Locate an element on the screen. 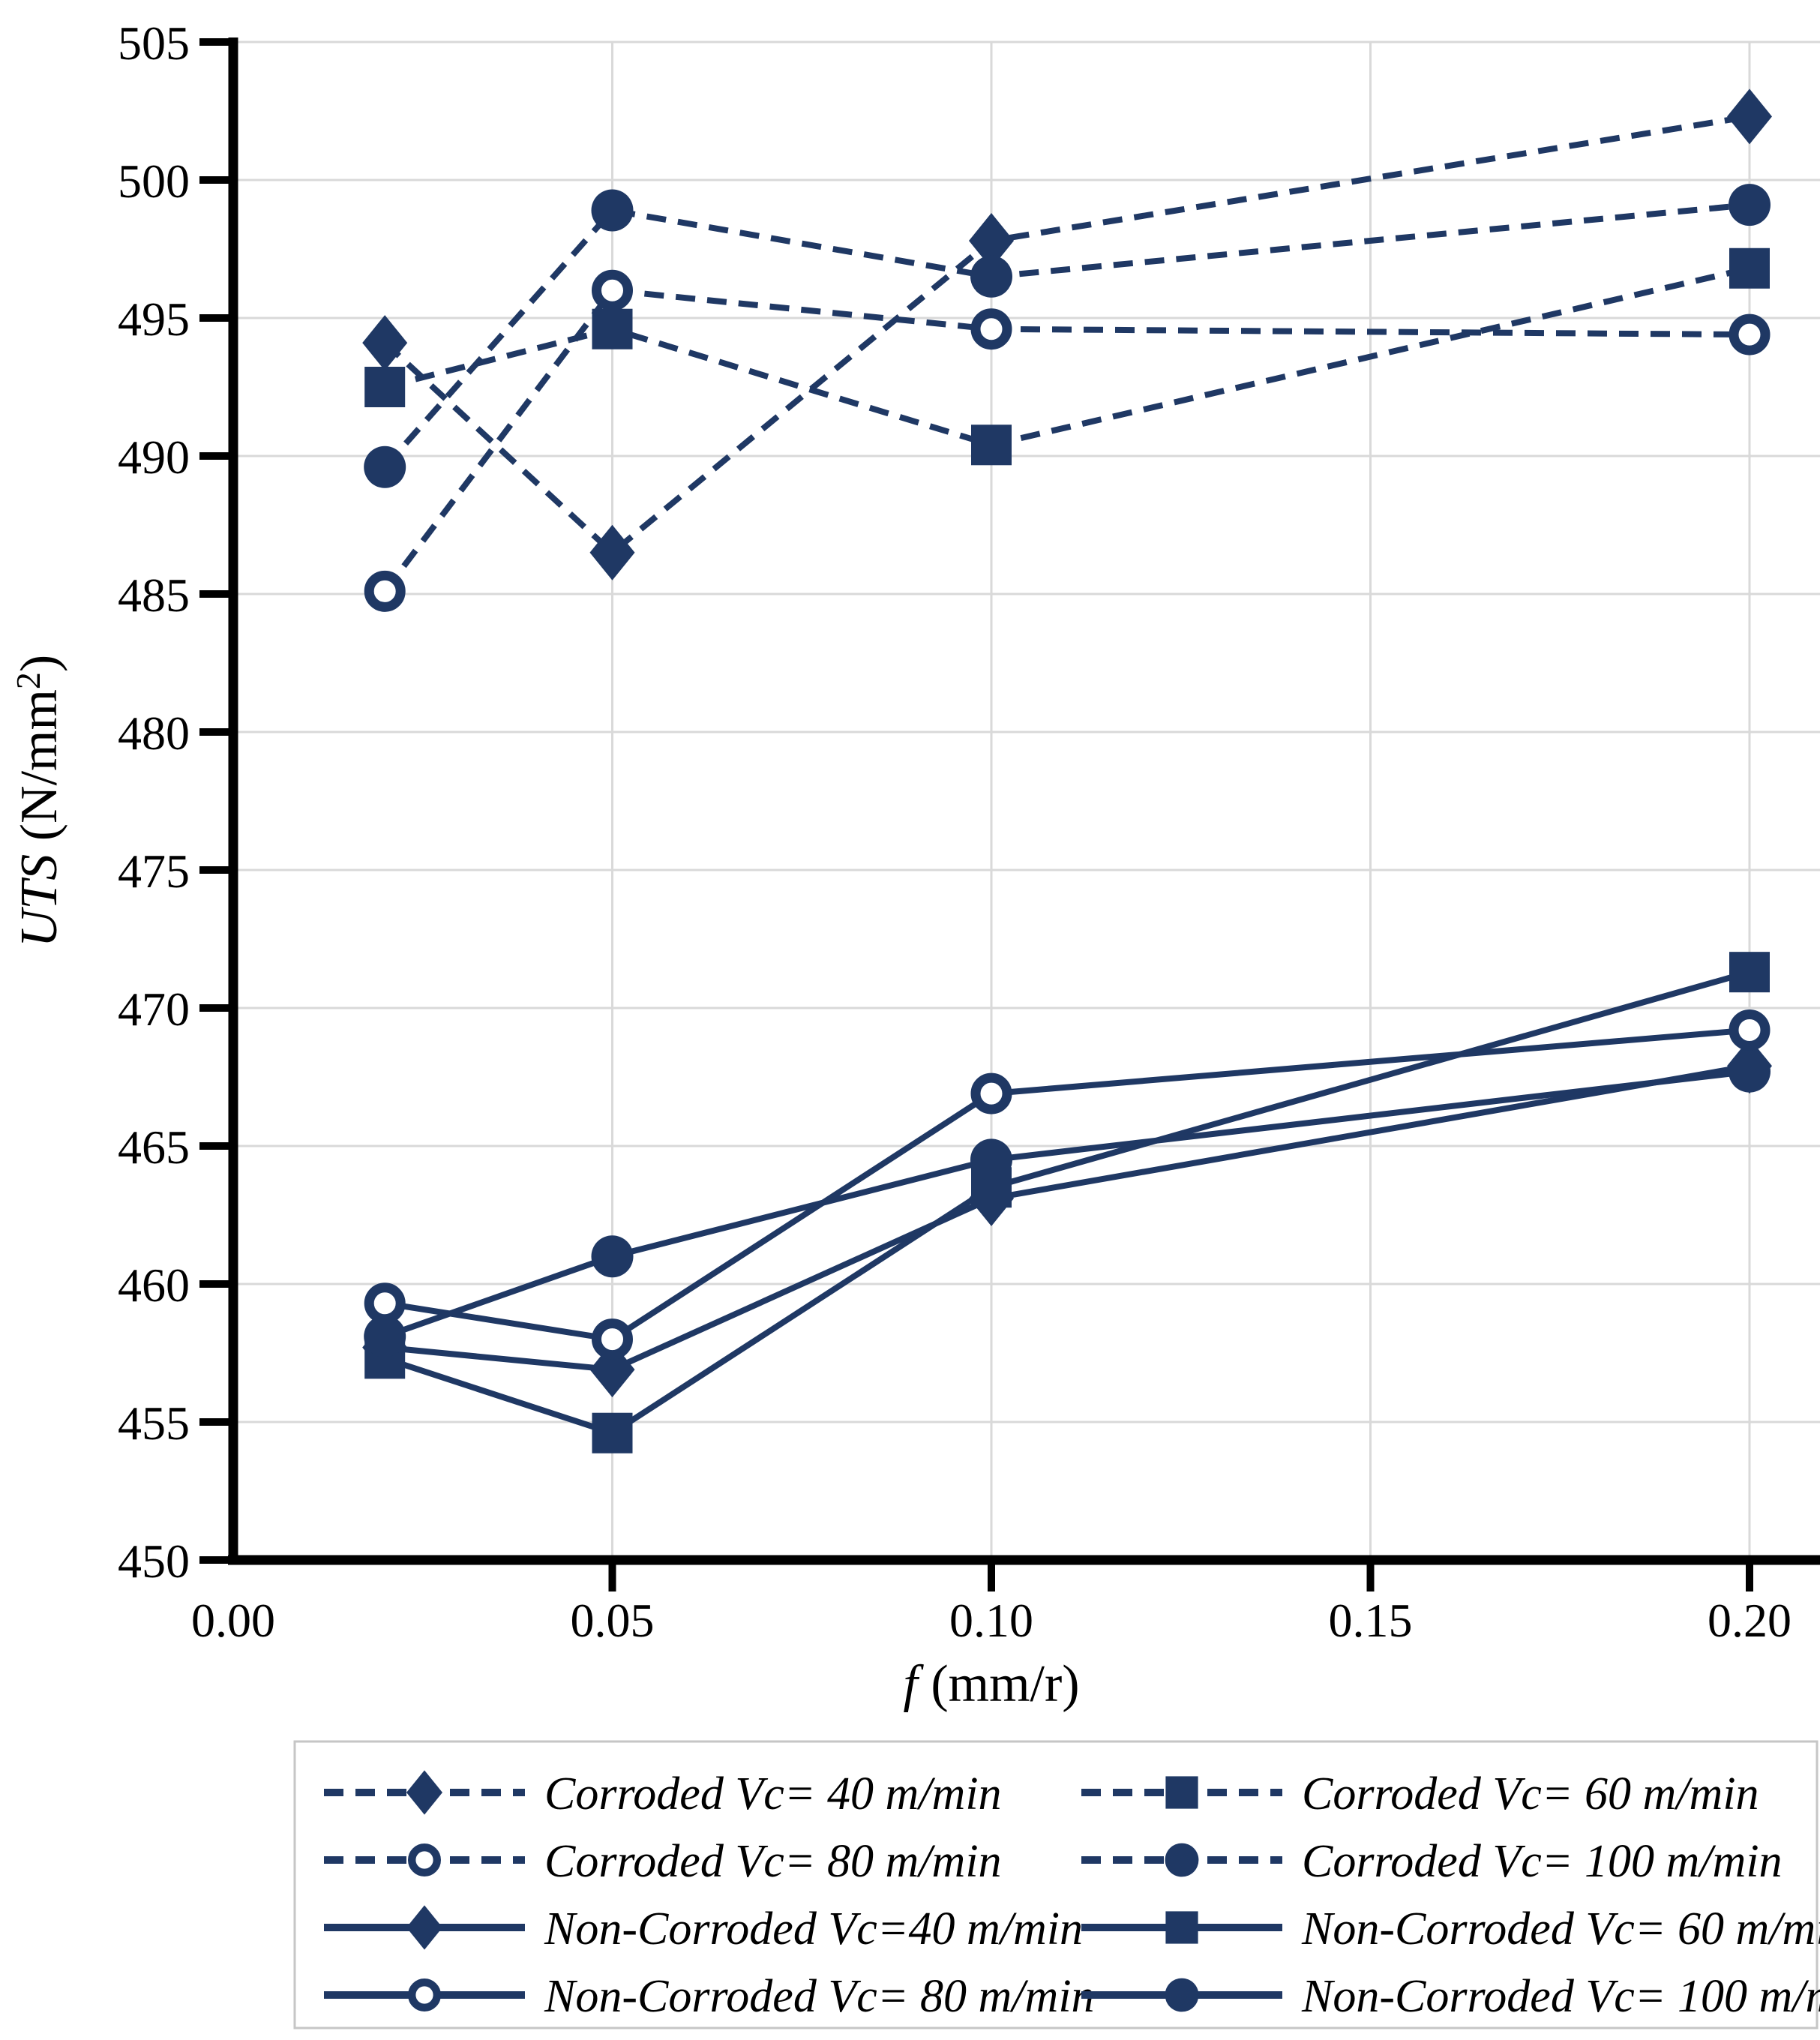  legend-label: Corroded Vc= 100 m/min is located at coordinates (1542, 1861).